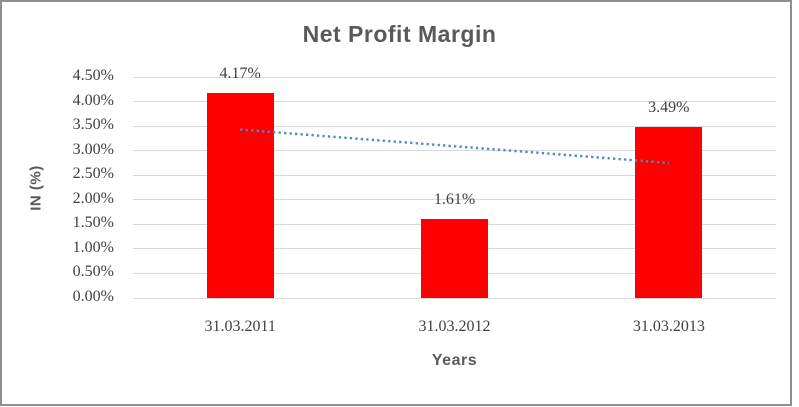  What do you see at coordinates (93, 247) in the screenshot?
I see `y-tick-label: 1.00%` at bounding box center [93, 247].